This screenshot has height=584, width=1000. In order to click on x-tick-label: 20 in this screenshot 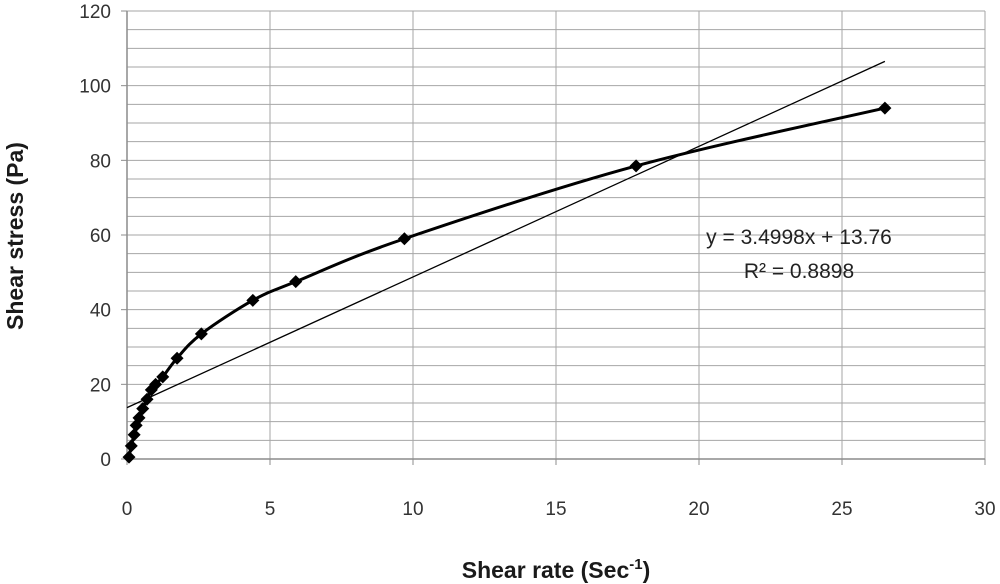, I will do `click(698, 509)`.